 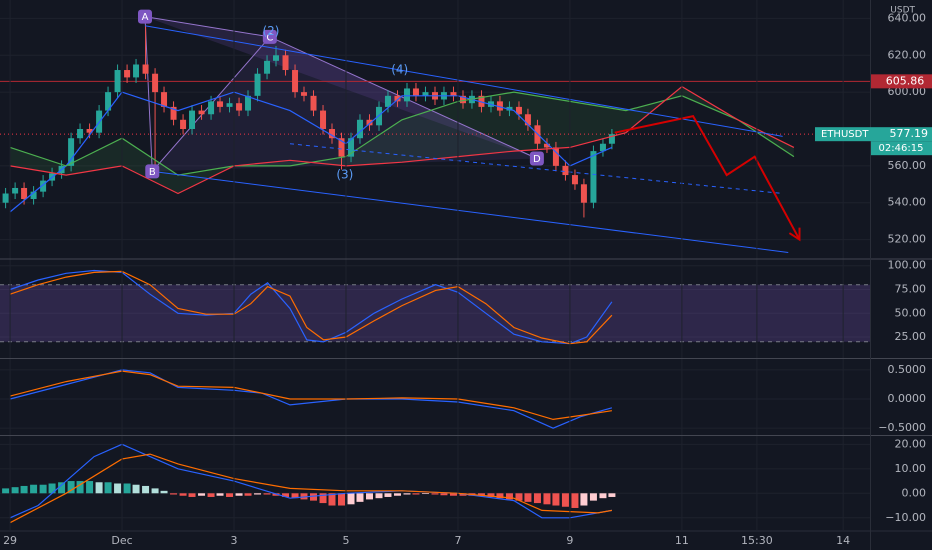 What do you see at coordinates (901, 81) in the screenshot?
I see `alert-price-box` at bounding box center [901, 81].